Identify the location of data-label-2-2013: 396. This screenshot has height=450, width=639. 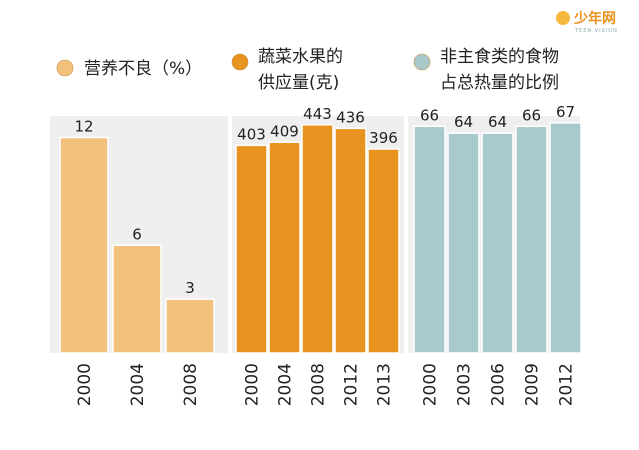
(383, 138).